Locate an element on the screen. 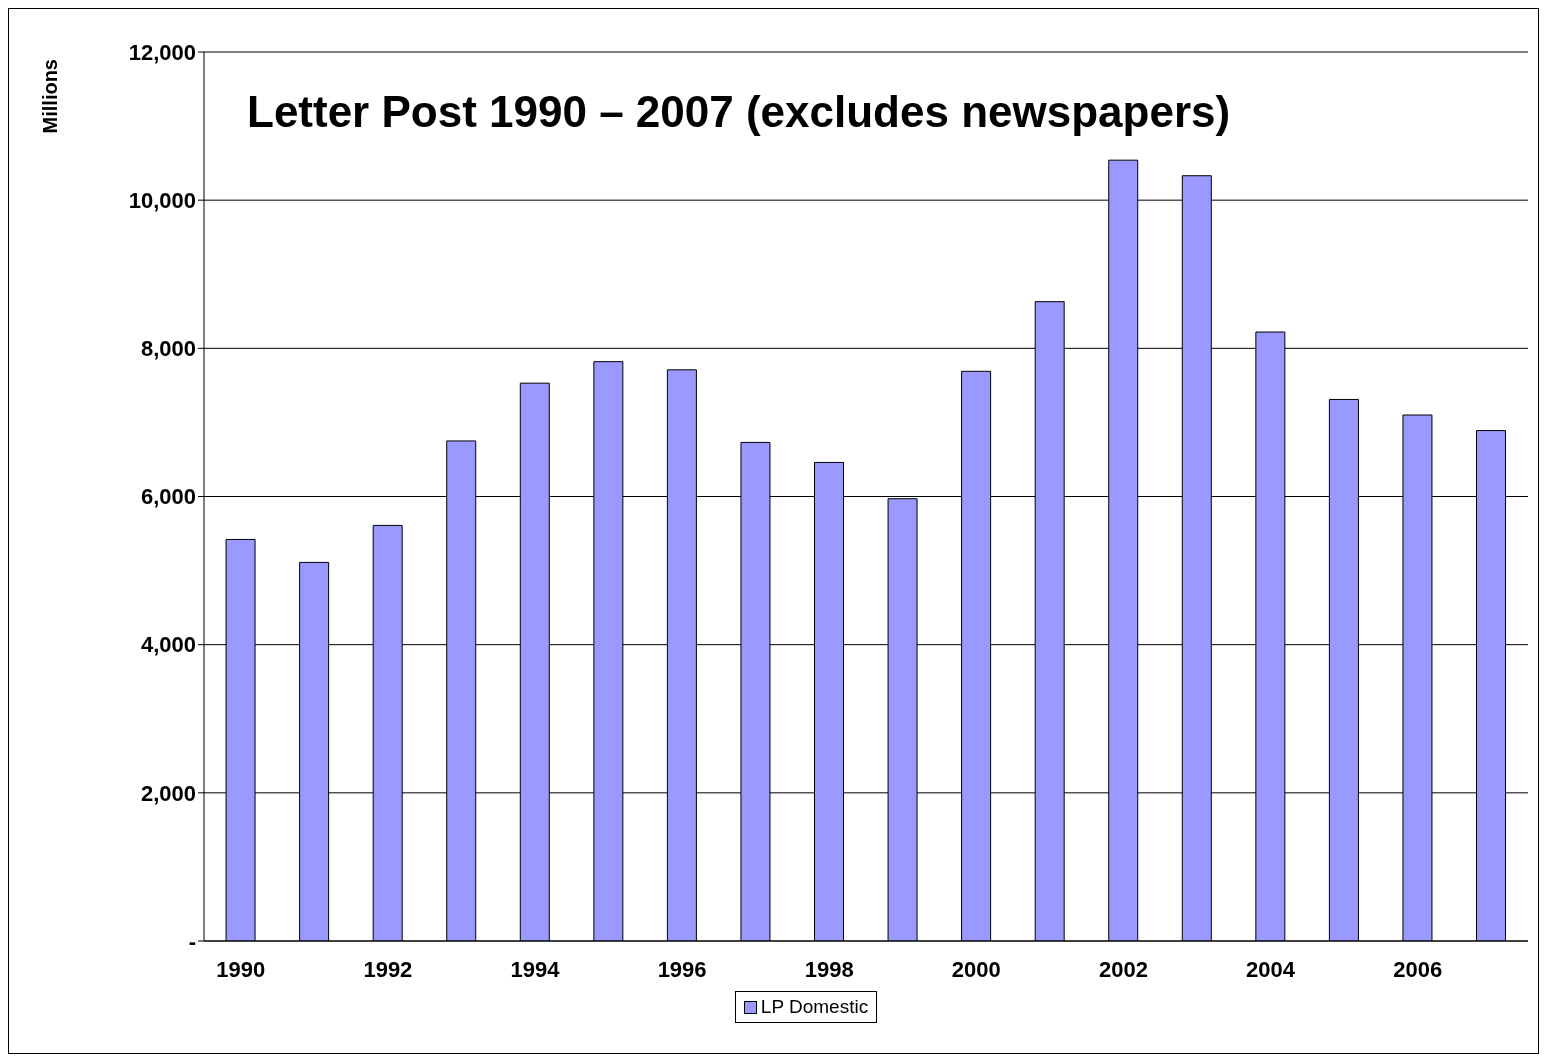  text: Letter Post 1990 – 2007 (excludes newspapers) is located at coordinates (739, 112).